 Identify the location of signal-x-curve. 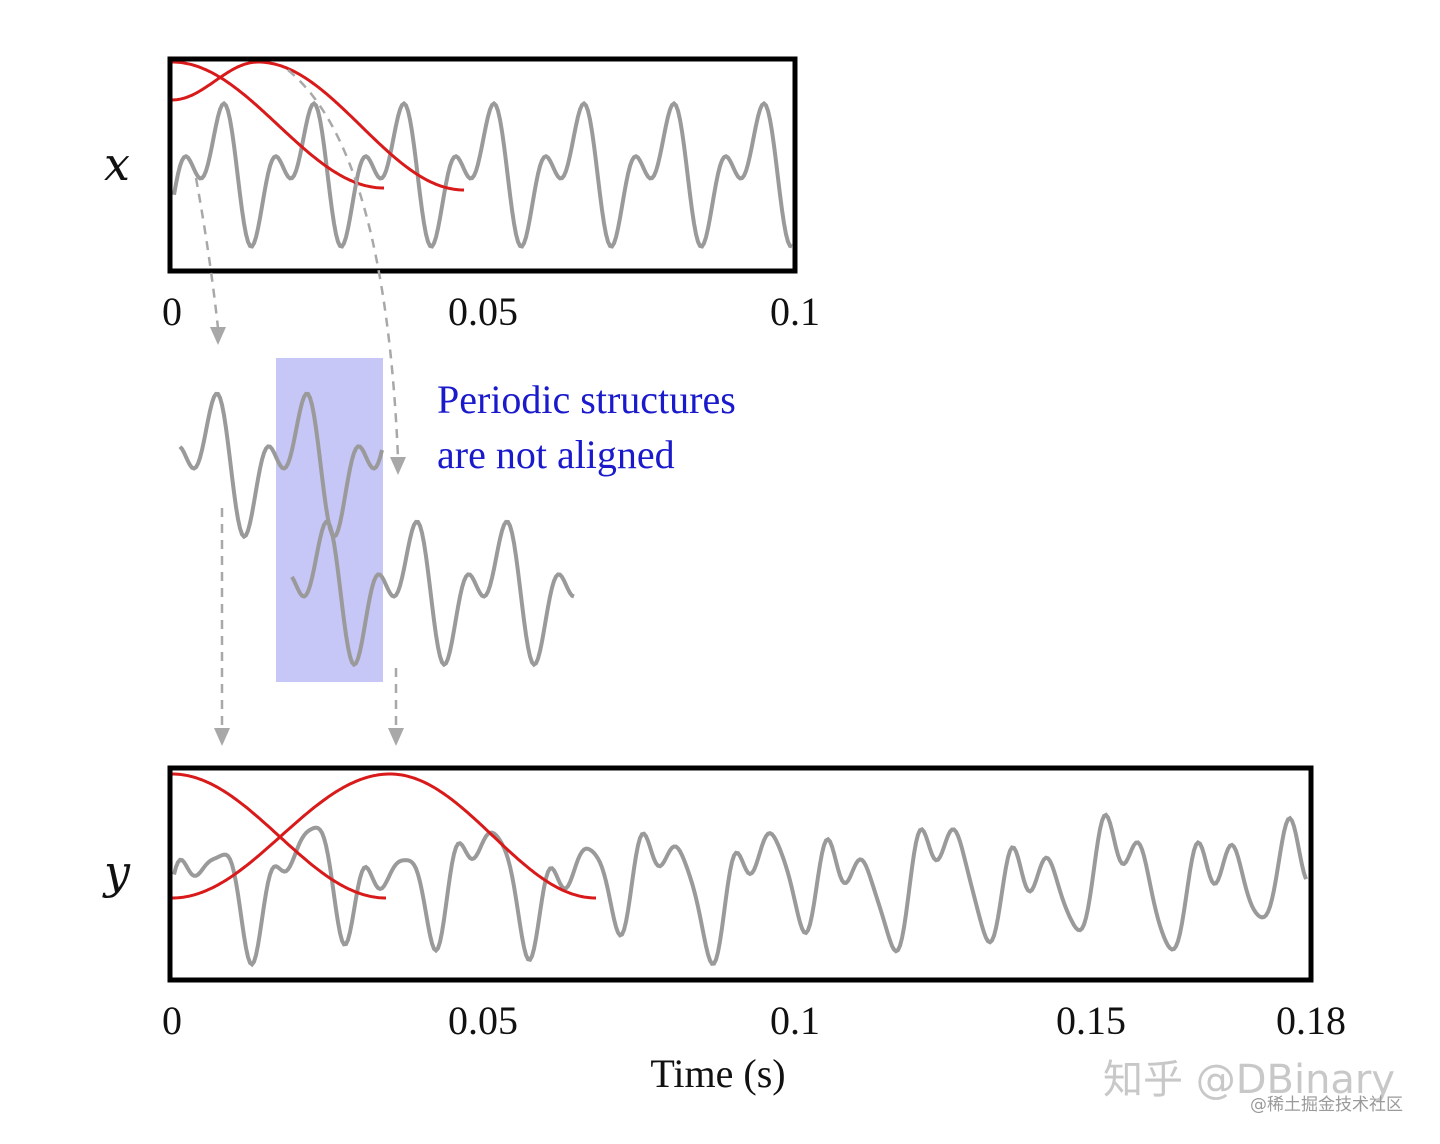
(482, 174).